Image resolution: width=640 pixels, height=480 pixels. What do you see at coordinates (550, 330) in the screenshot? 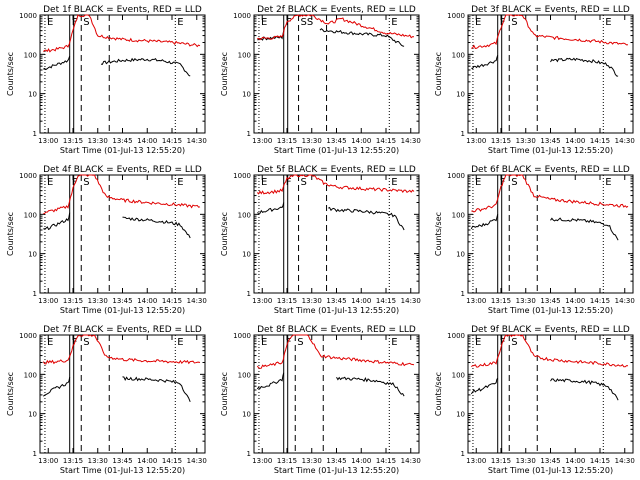
I see `panel-title: Det 9f BLACK = Events, RED = LLD` at bounding box center [550, 330].